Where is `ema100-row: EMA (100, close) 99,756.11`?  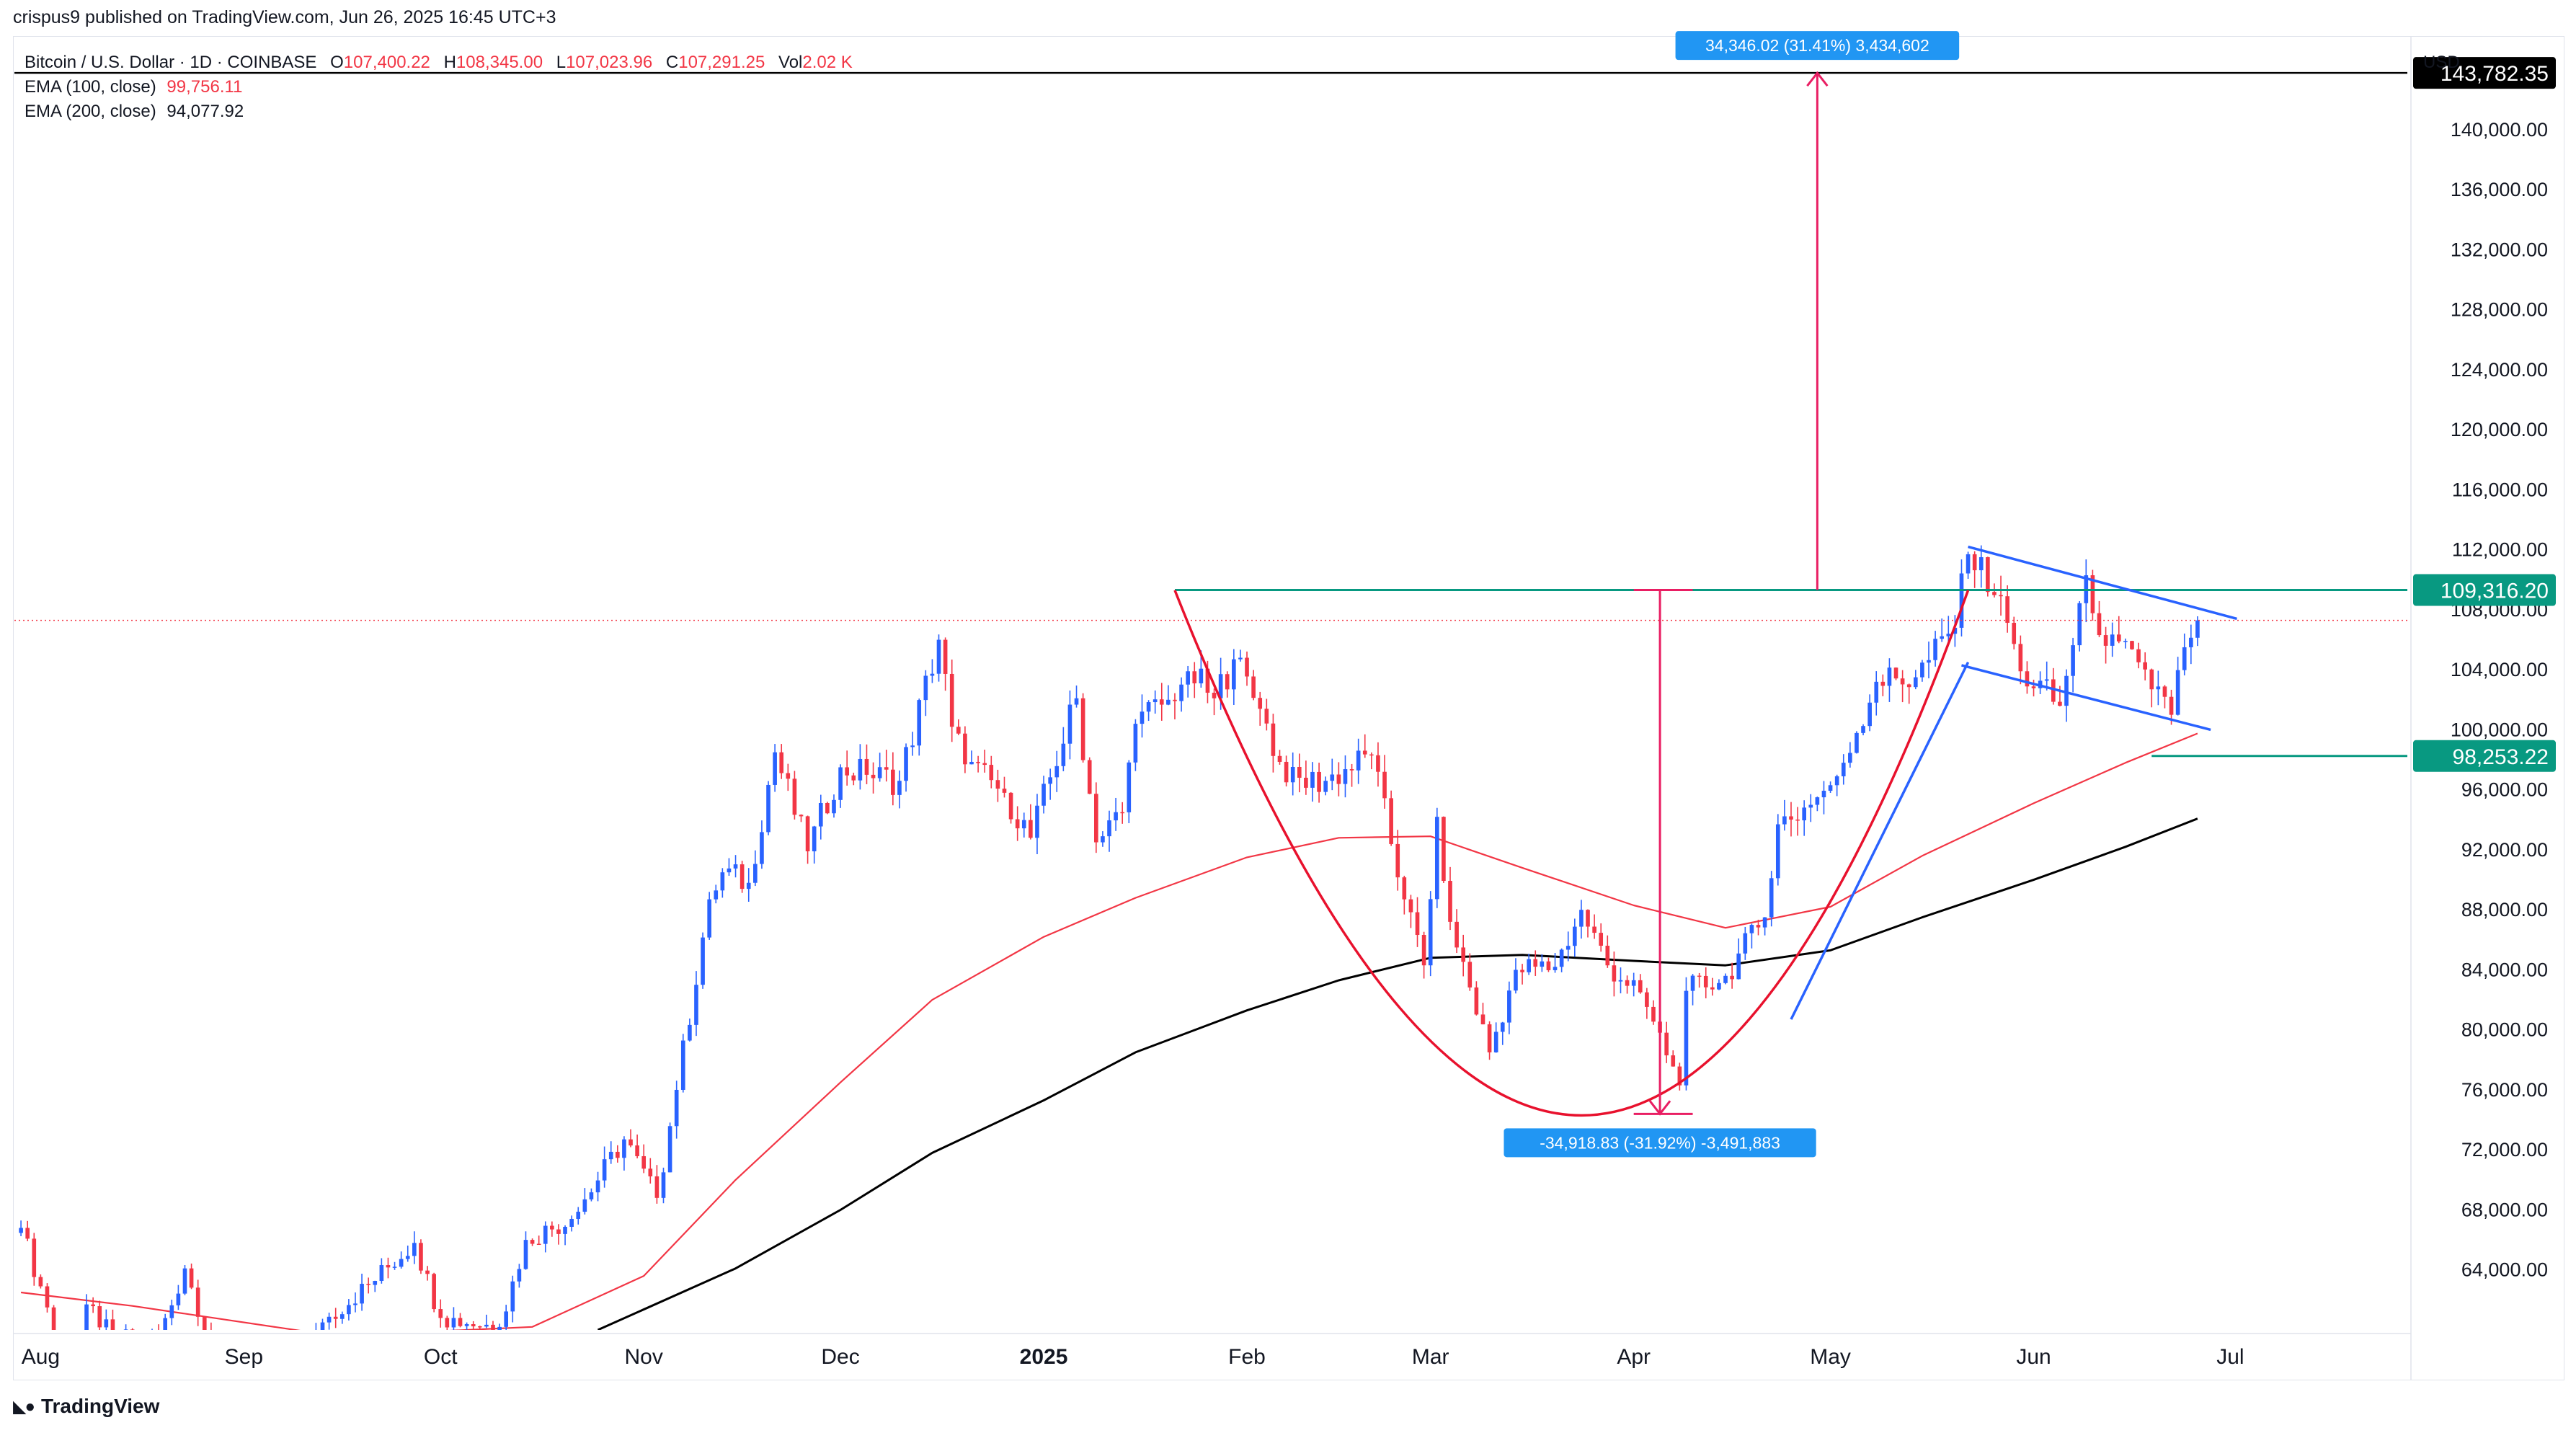
ema100-row: EMA (100, close) 99,756.11 is located at coordinates (439, 87).